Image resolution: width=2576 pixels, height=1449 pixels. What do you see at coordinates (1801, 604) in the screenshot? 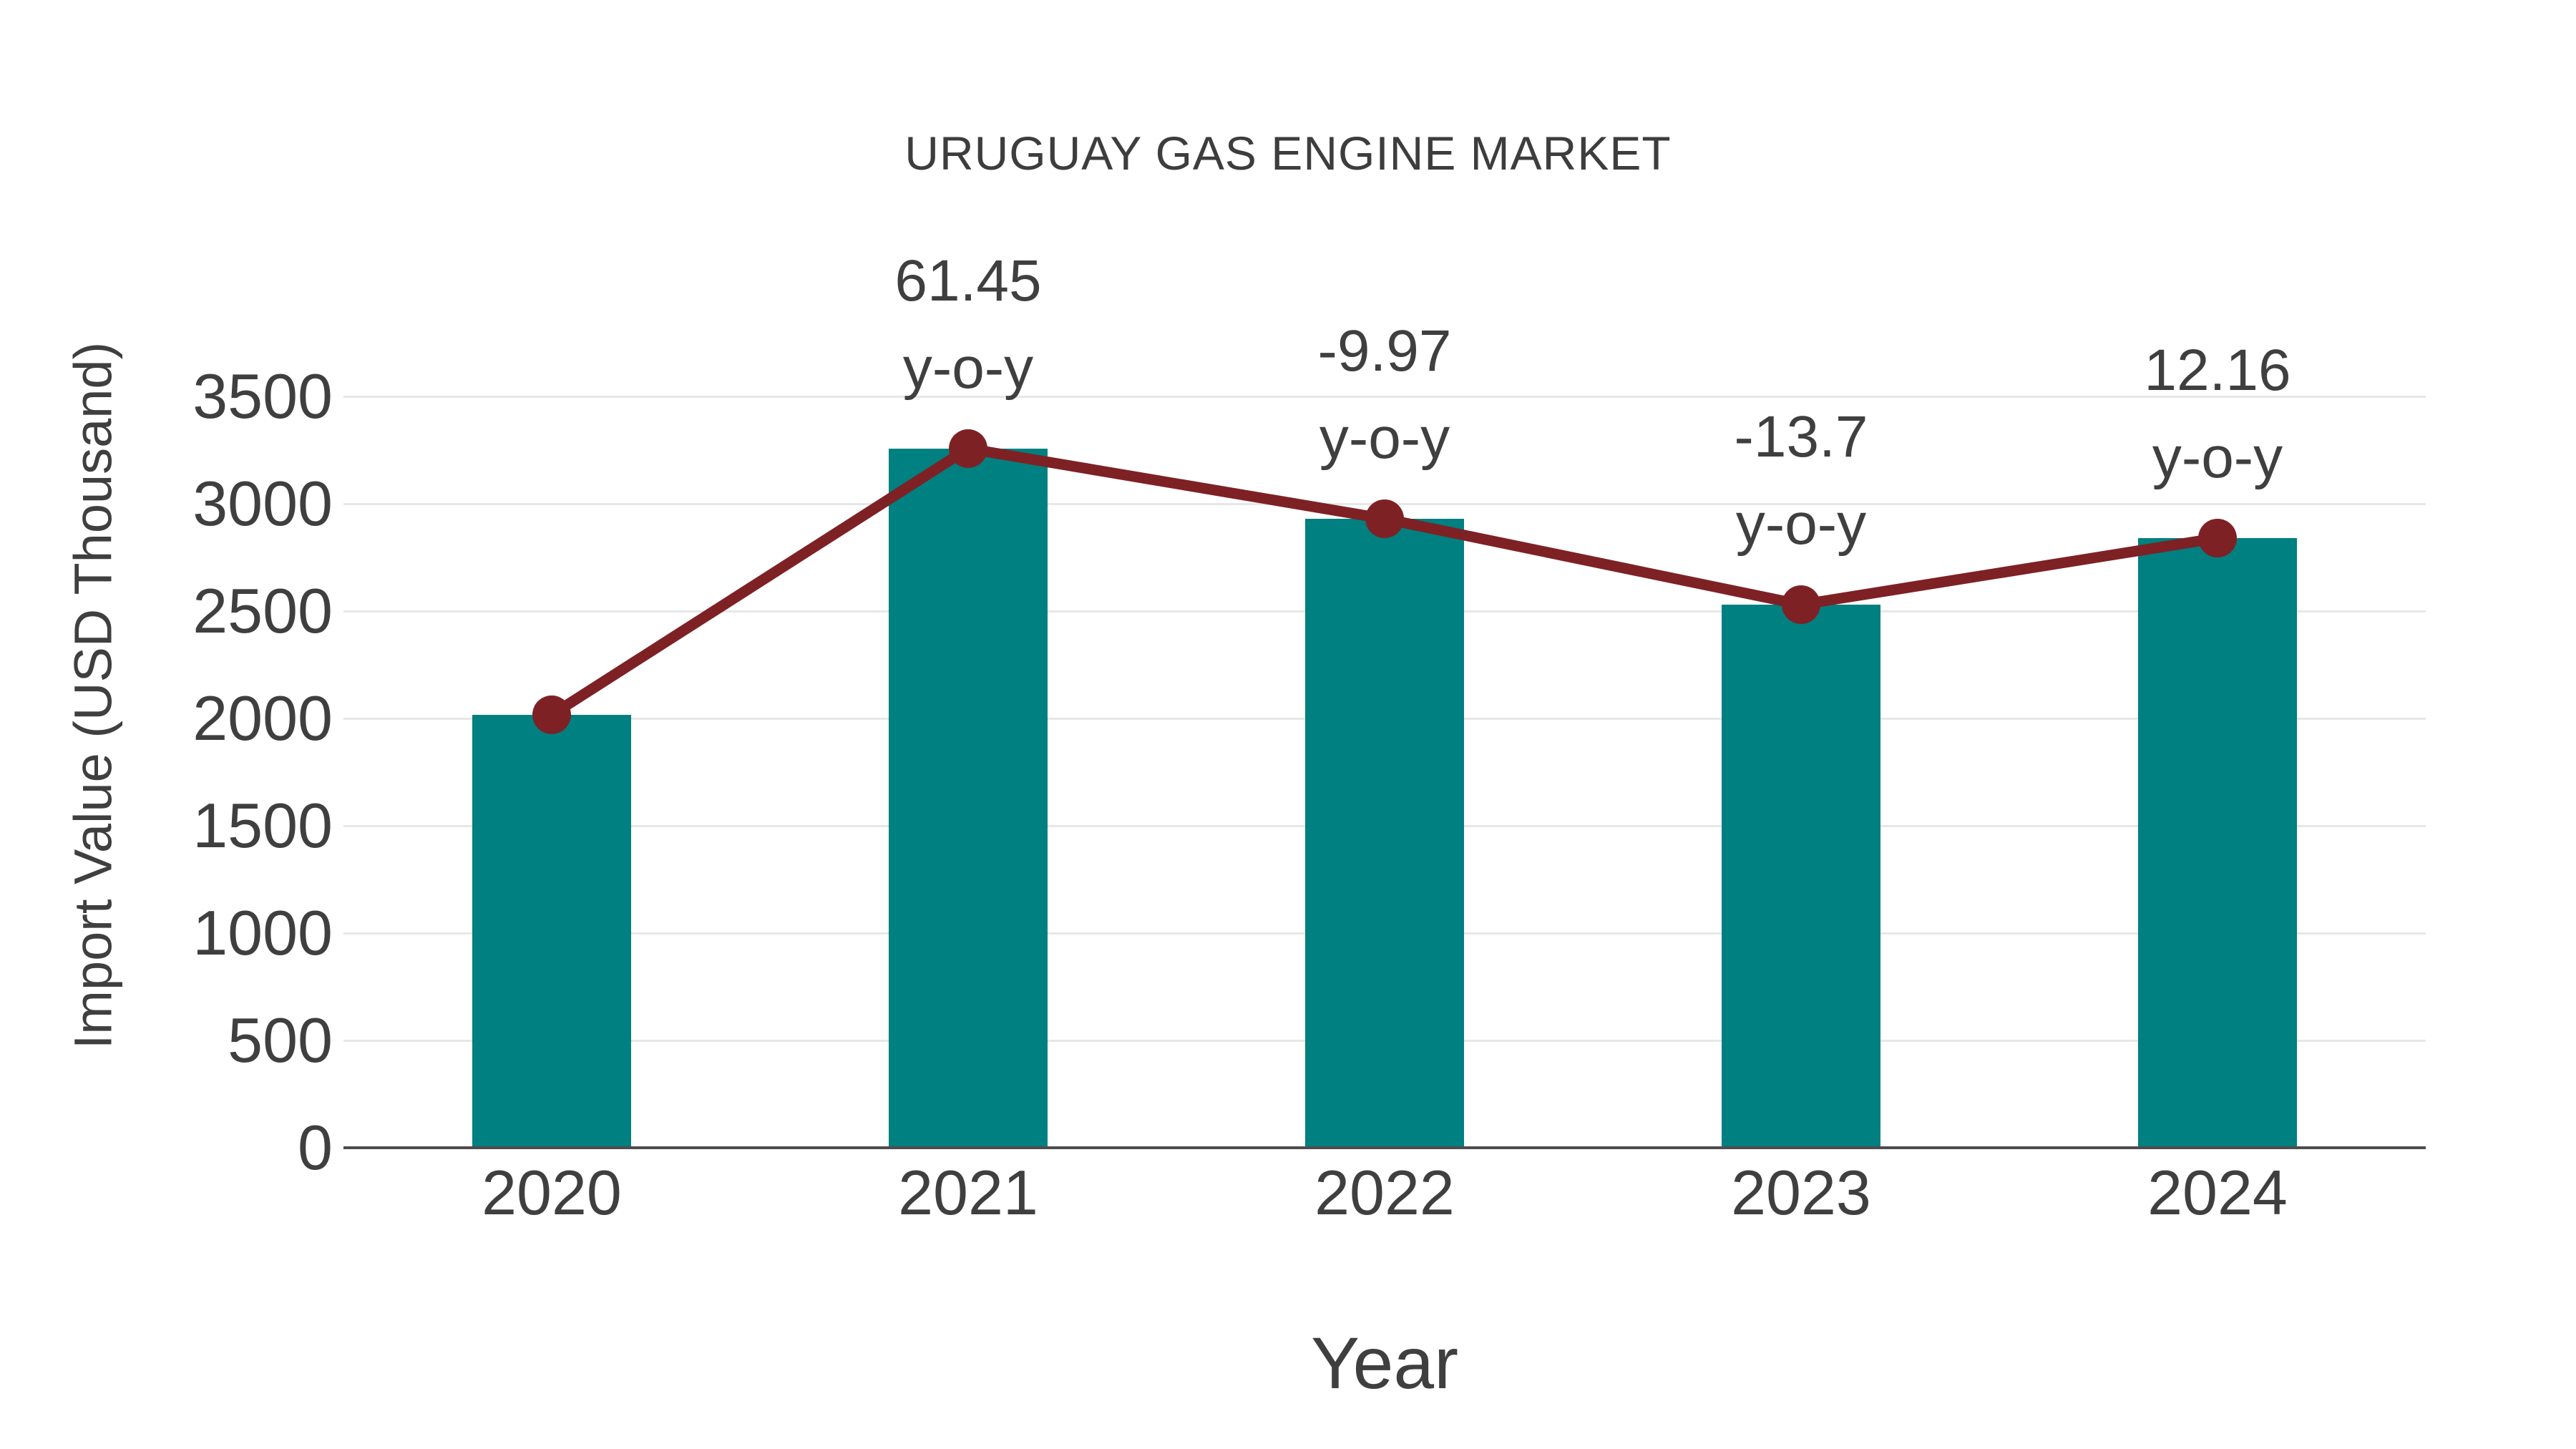
I see `trend-marker-2023` at bounding box center [1801, 604].